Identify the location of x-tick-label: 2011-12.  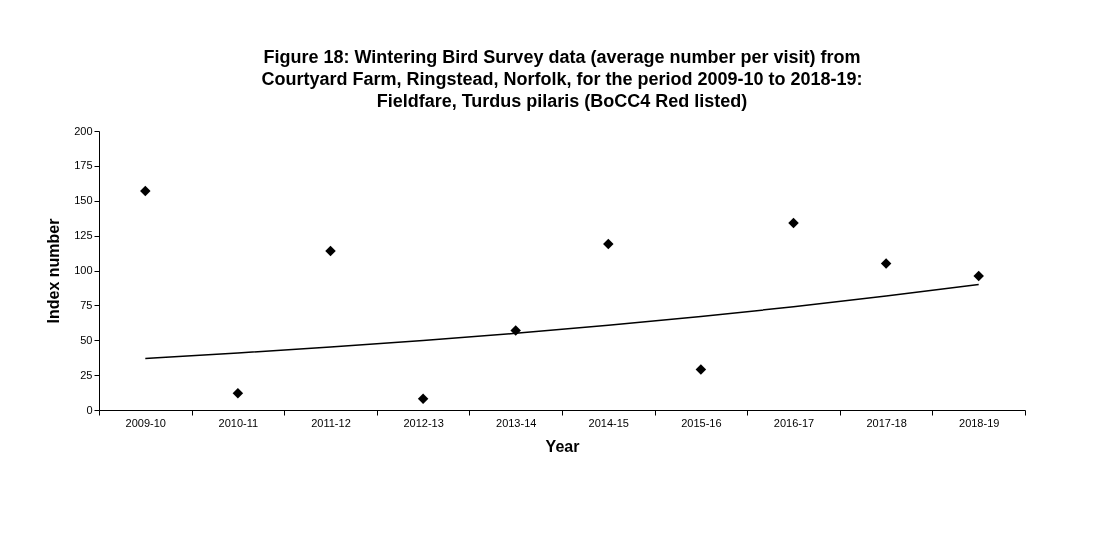
(331, 422).